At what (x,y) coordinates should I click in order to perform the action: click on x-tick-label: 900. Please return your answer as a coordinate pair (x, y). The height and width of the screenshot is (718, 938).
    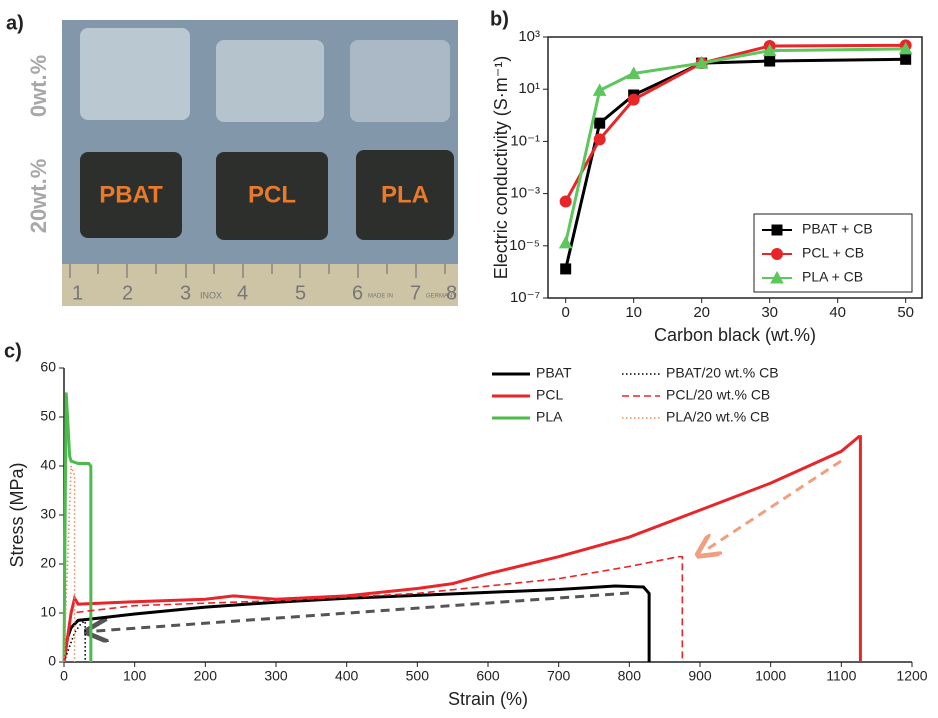
    Looking at the image, I should click on (700, 676).